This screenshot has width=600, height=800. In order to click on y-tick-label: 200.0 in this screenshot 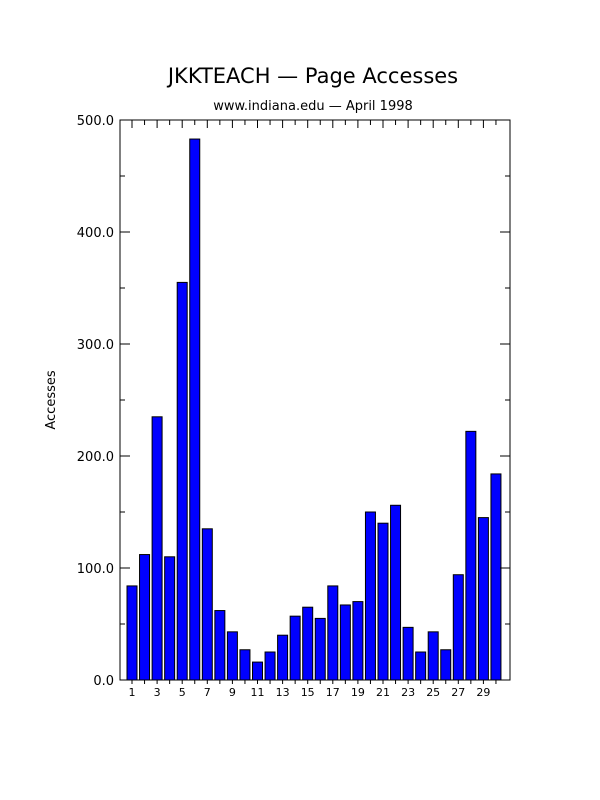, I will do `click(95, 457)`.